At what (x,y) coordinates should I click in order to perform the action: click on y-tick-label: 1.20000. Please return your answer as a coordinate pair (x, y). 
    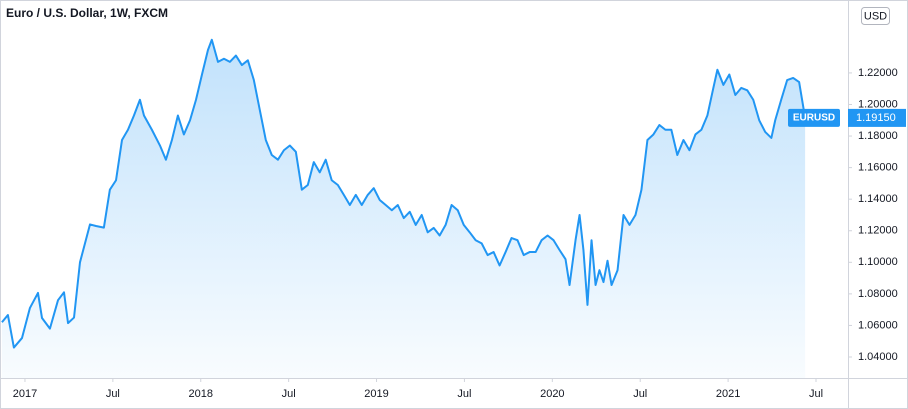
    Looking at the image, I should click on (878, 104).